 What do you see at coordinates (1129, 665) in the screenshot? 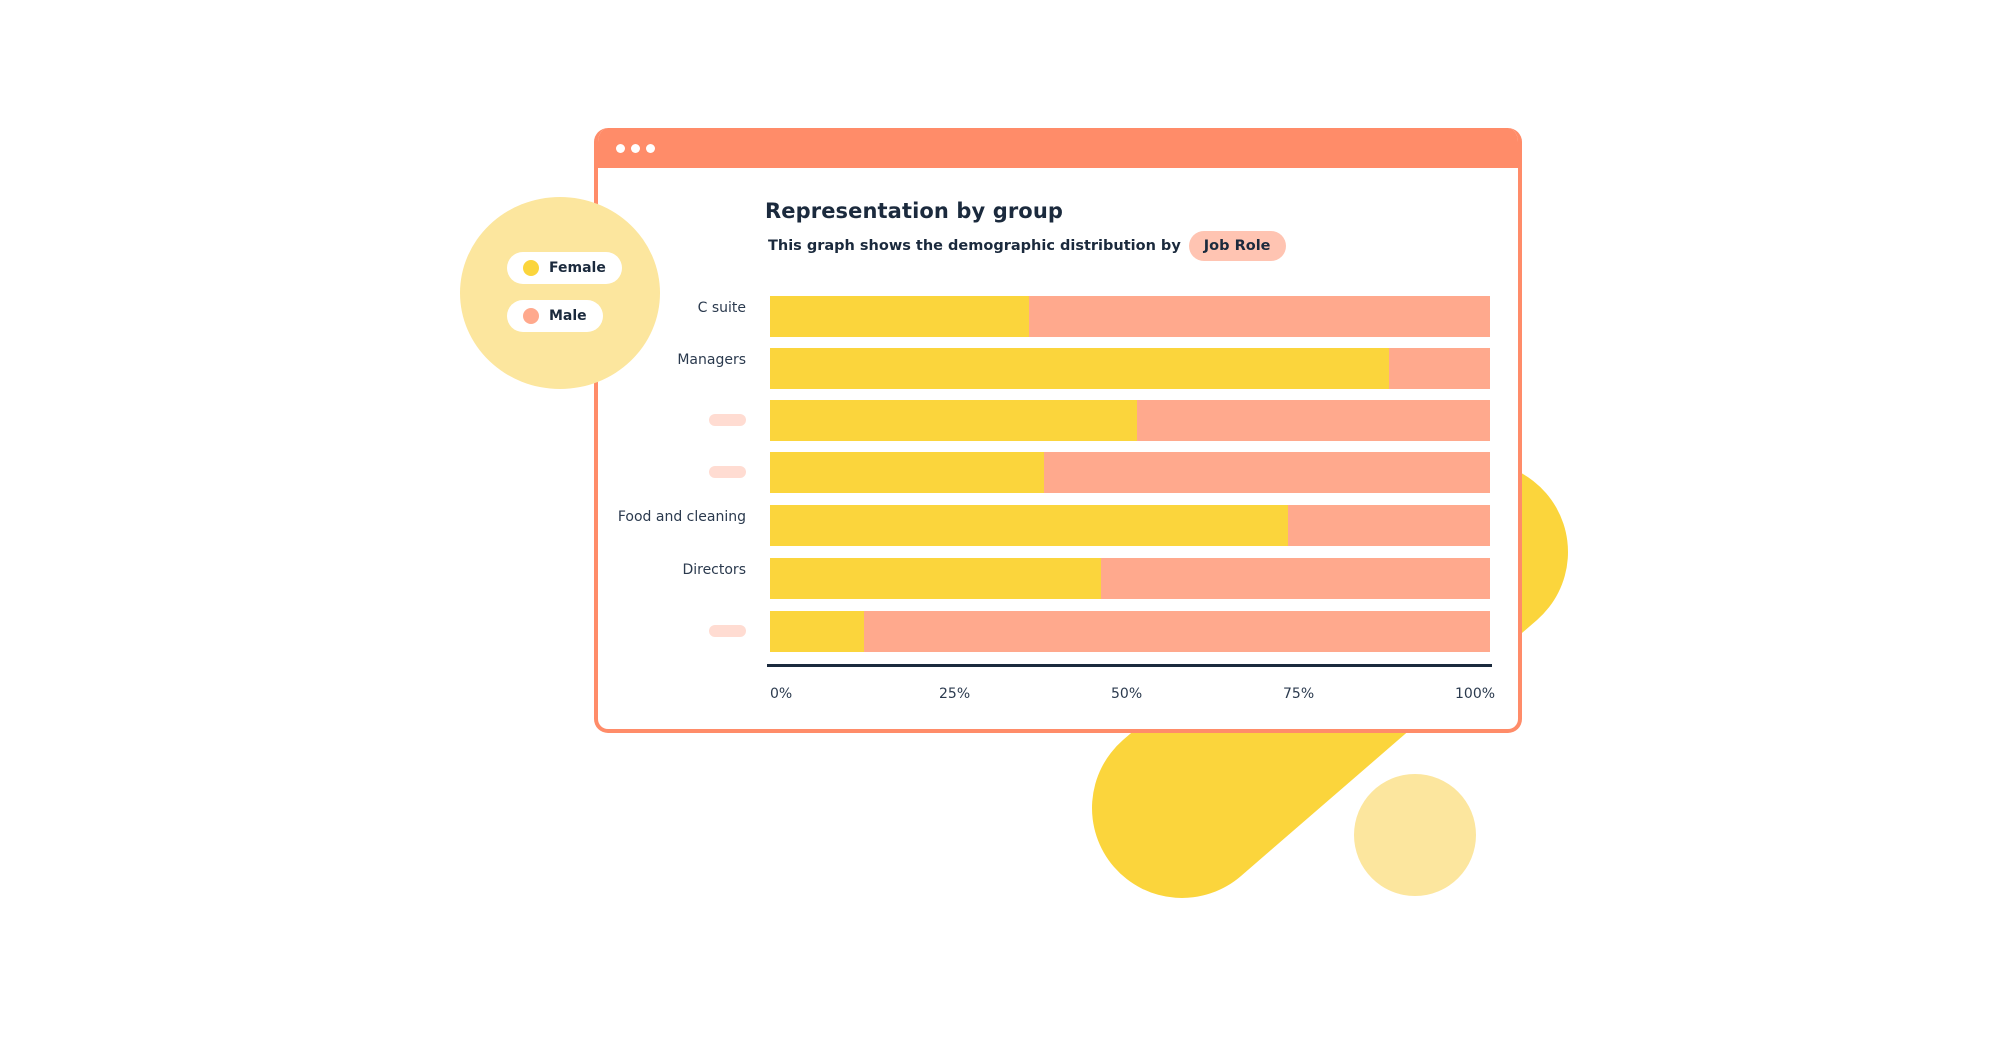
I see `x-axis-line` at bounding box center [1129, 665].